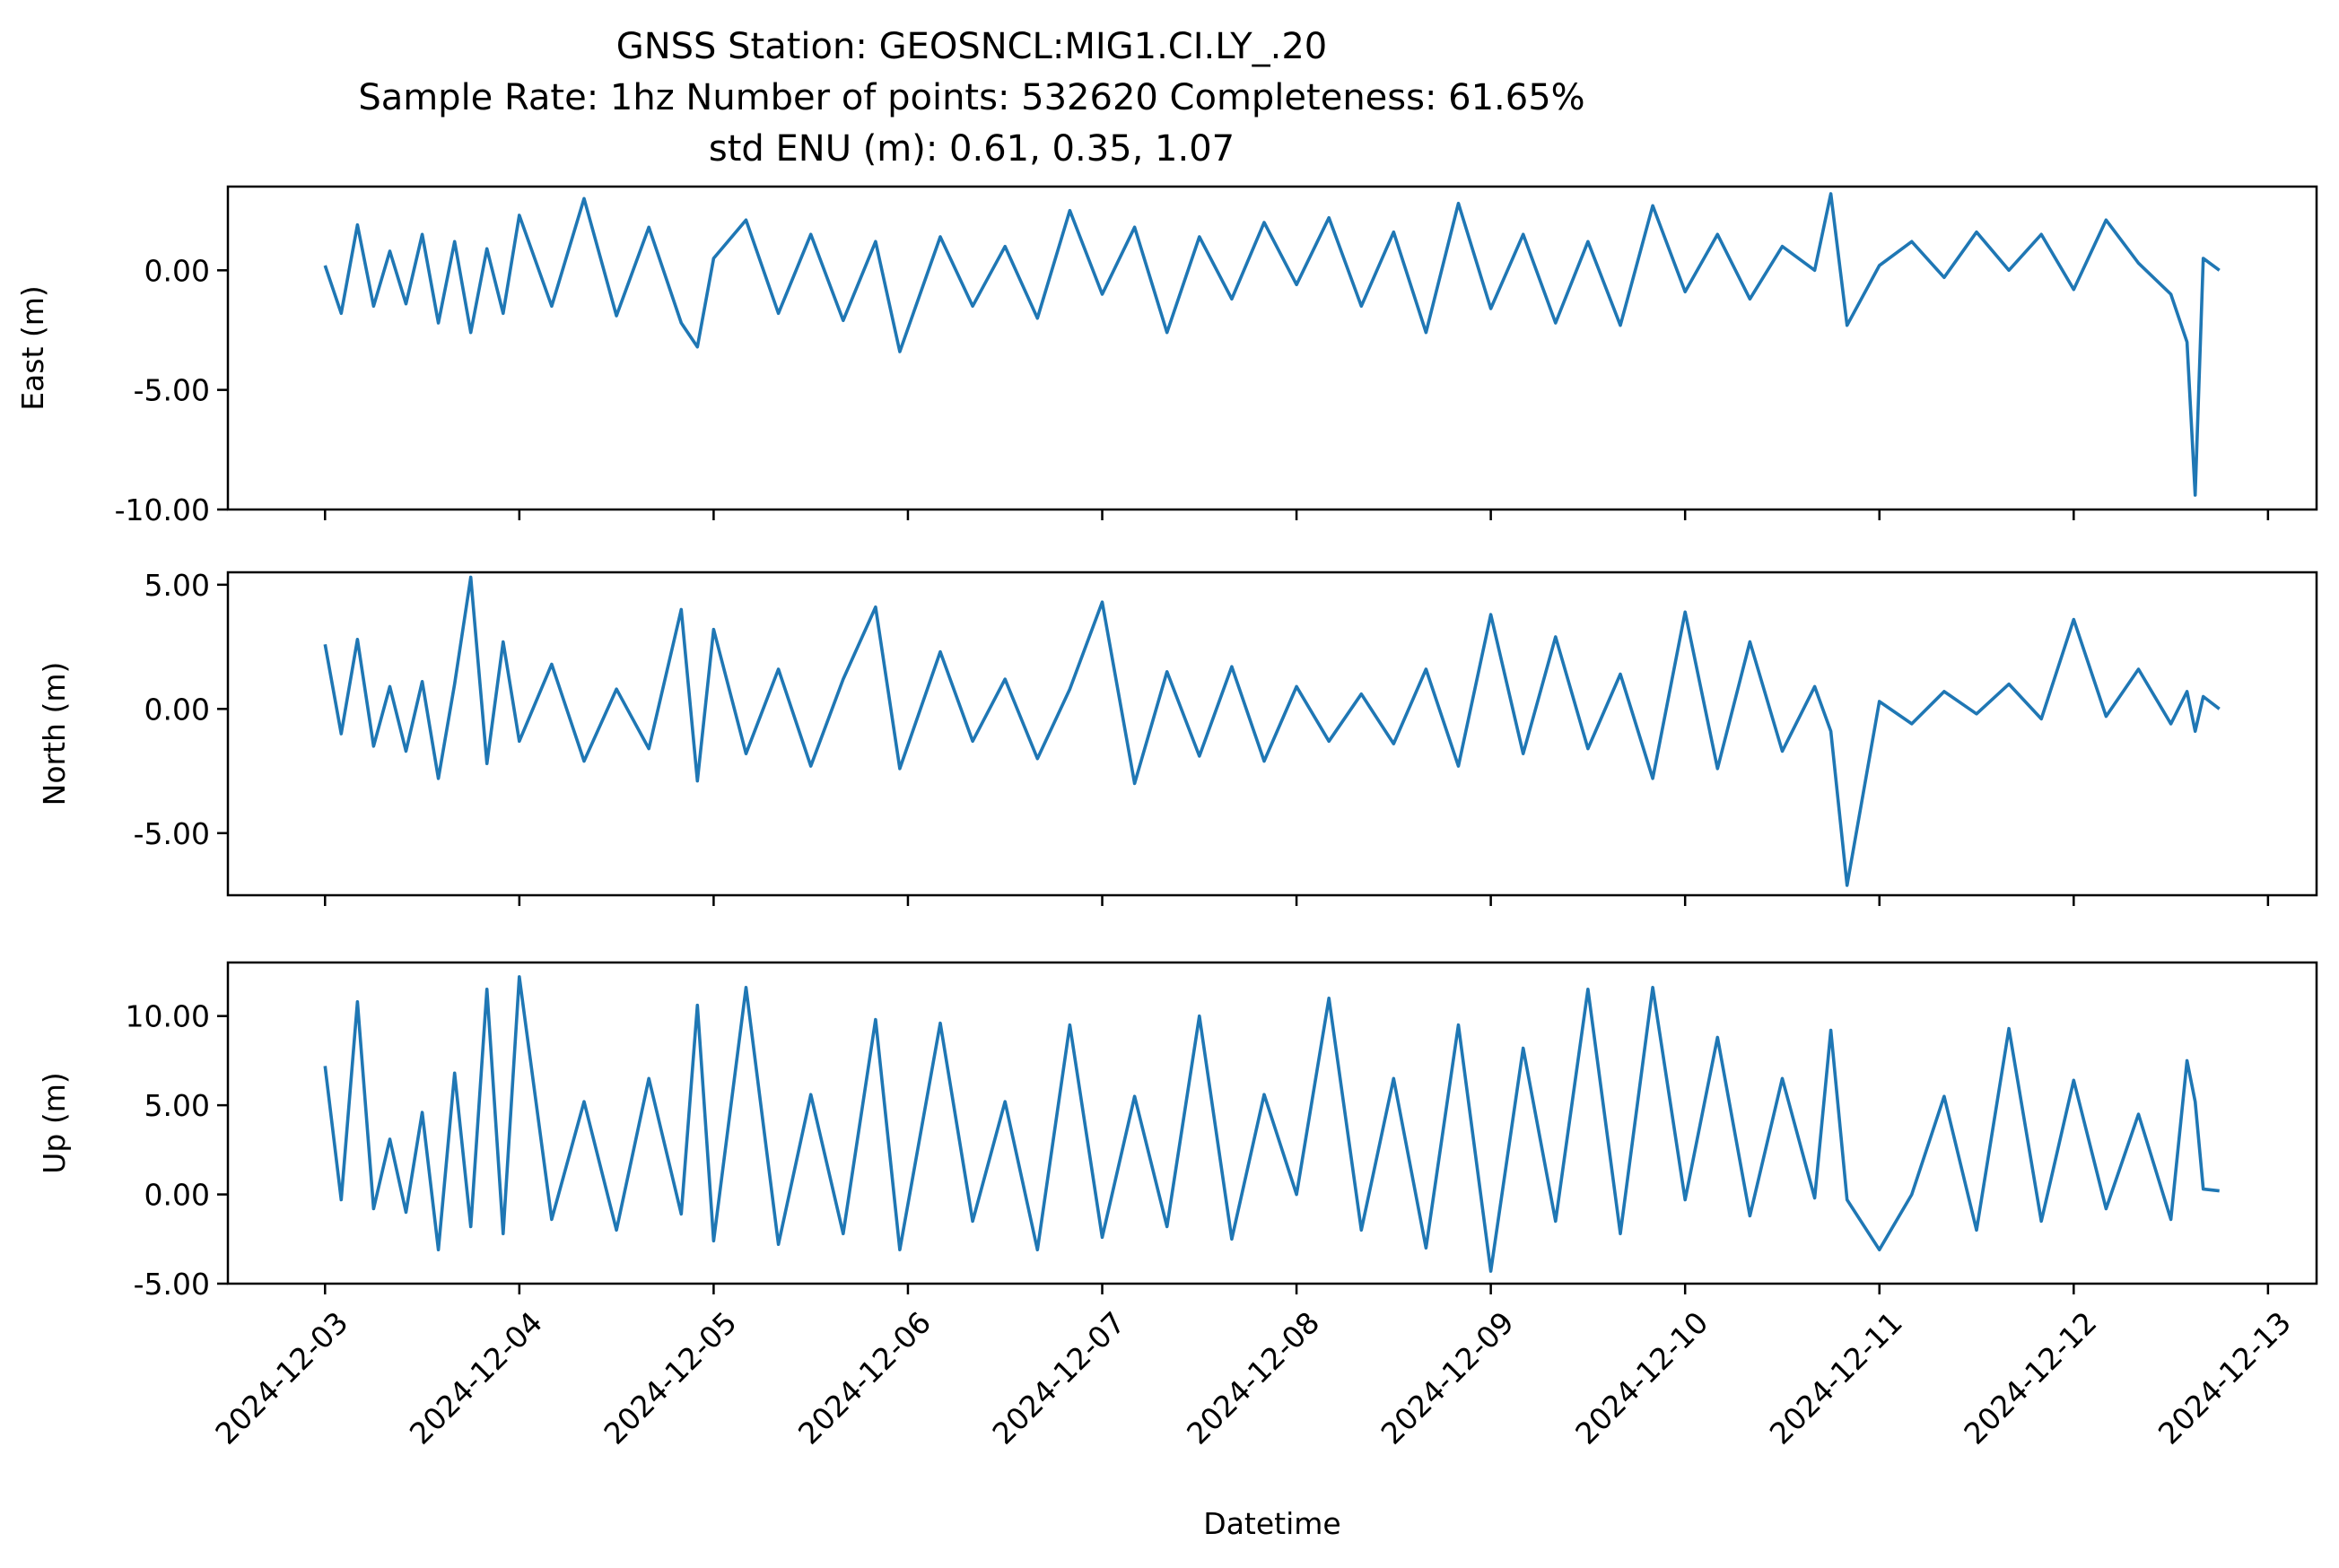 The height and width of the screenshot is (1568, 2339). Describe the element at coordinates (32, 348) in the screenshot. I see `east-ylabel: East (m)` at that location.